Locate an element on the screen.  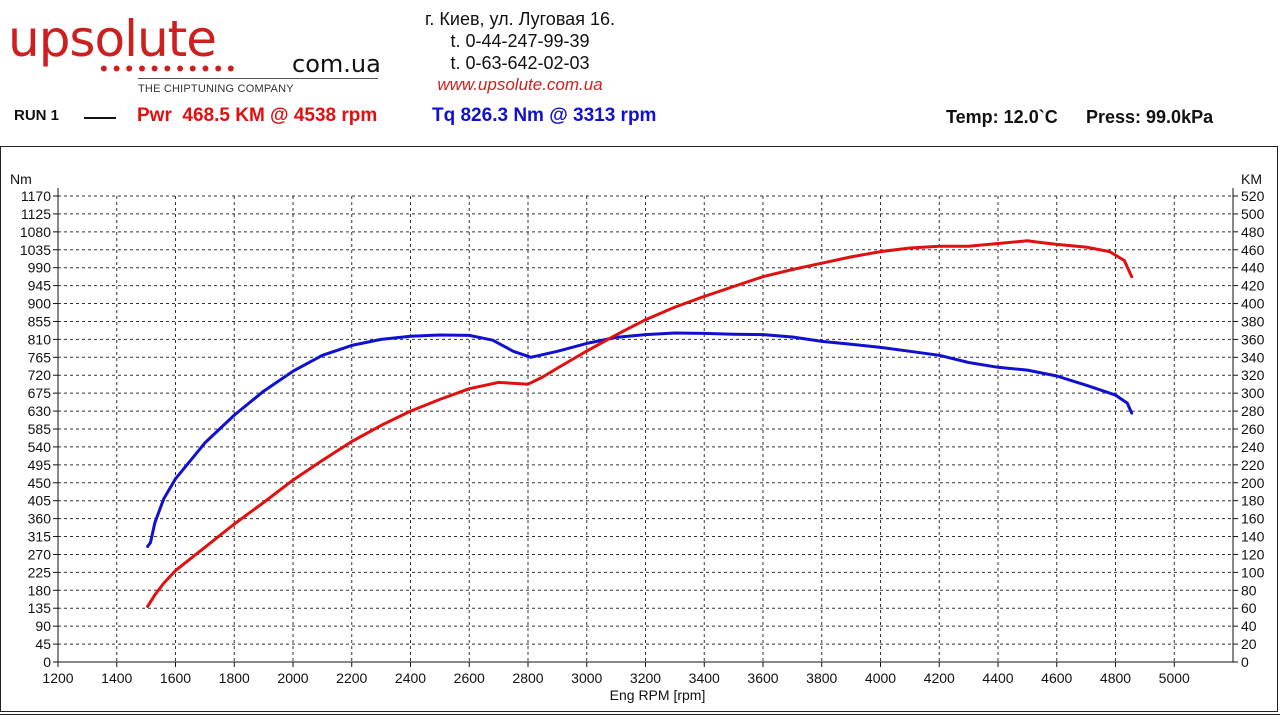
y-left-tick-label: 675 is located at coordinates (40, 393).